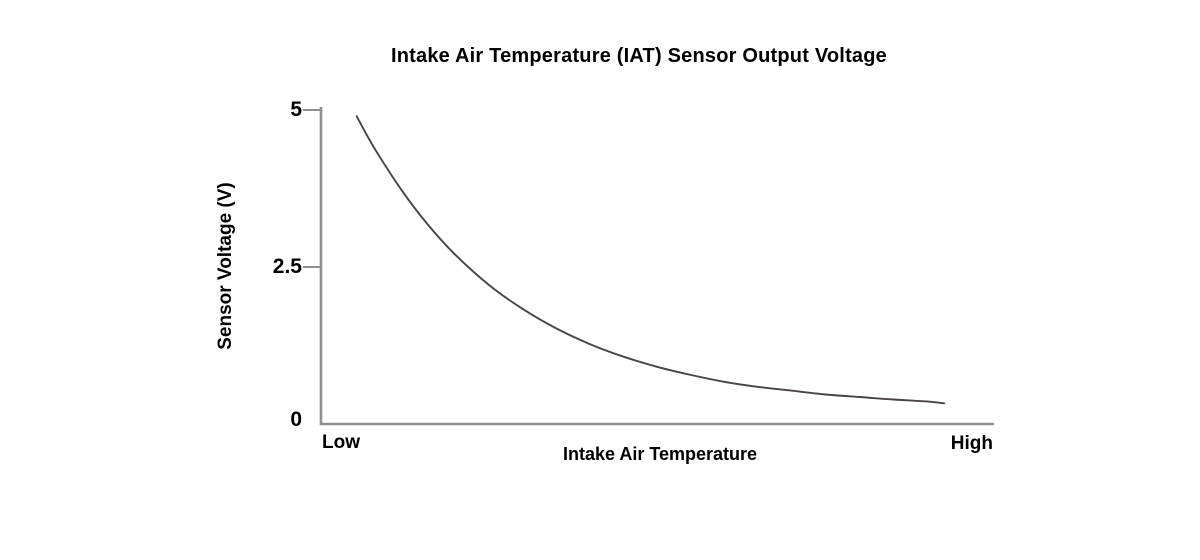  What do you see at coordinates (296, 109) in the screenshot?
I see `y-tick-label-5: 5` at bounding box center [296, 109].